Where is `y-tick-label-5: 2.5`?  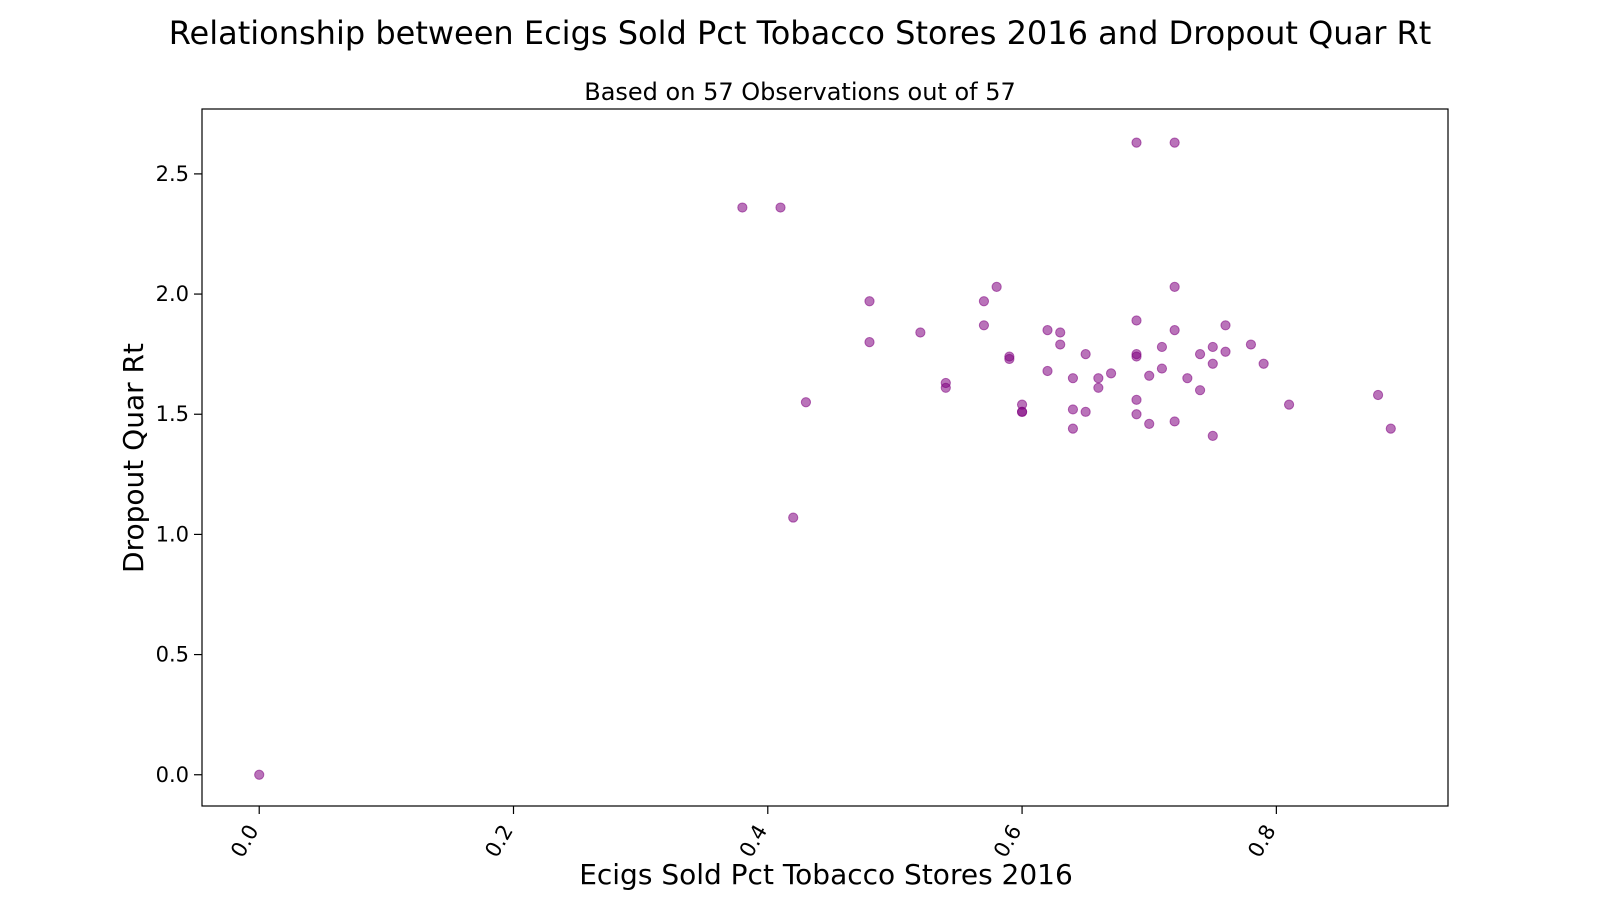 y-tick-label-5: 2.5 is located at coordinates (172, 174).